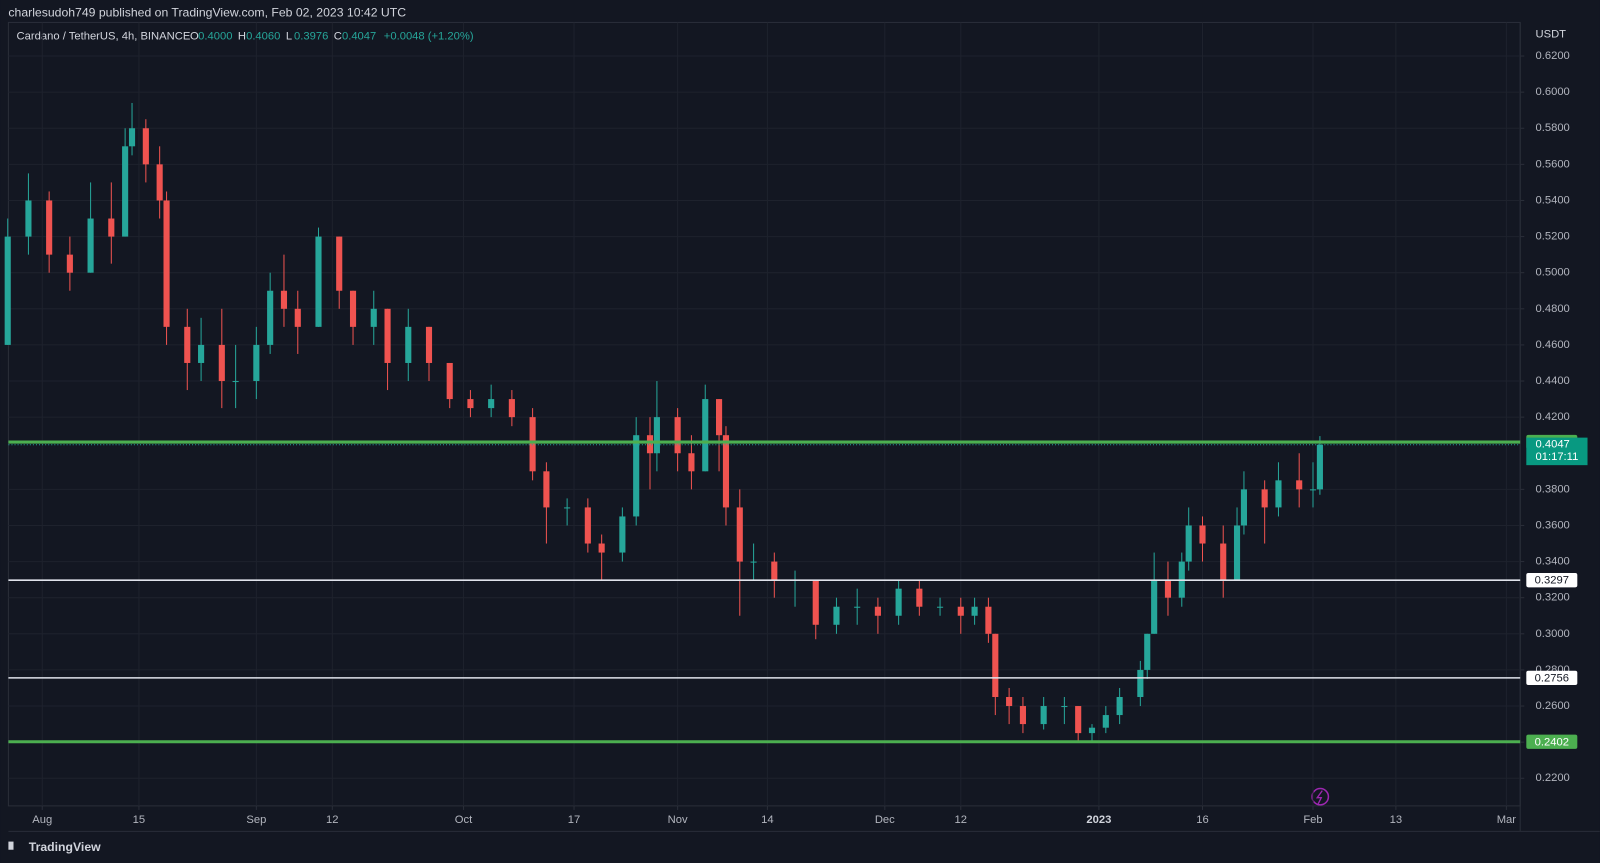 This screenshot has width=1600, height=863. Describe the element at coordinates (767, 820) in the screenshot. I see `x-tick-label: 14` at that location.